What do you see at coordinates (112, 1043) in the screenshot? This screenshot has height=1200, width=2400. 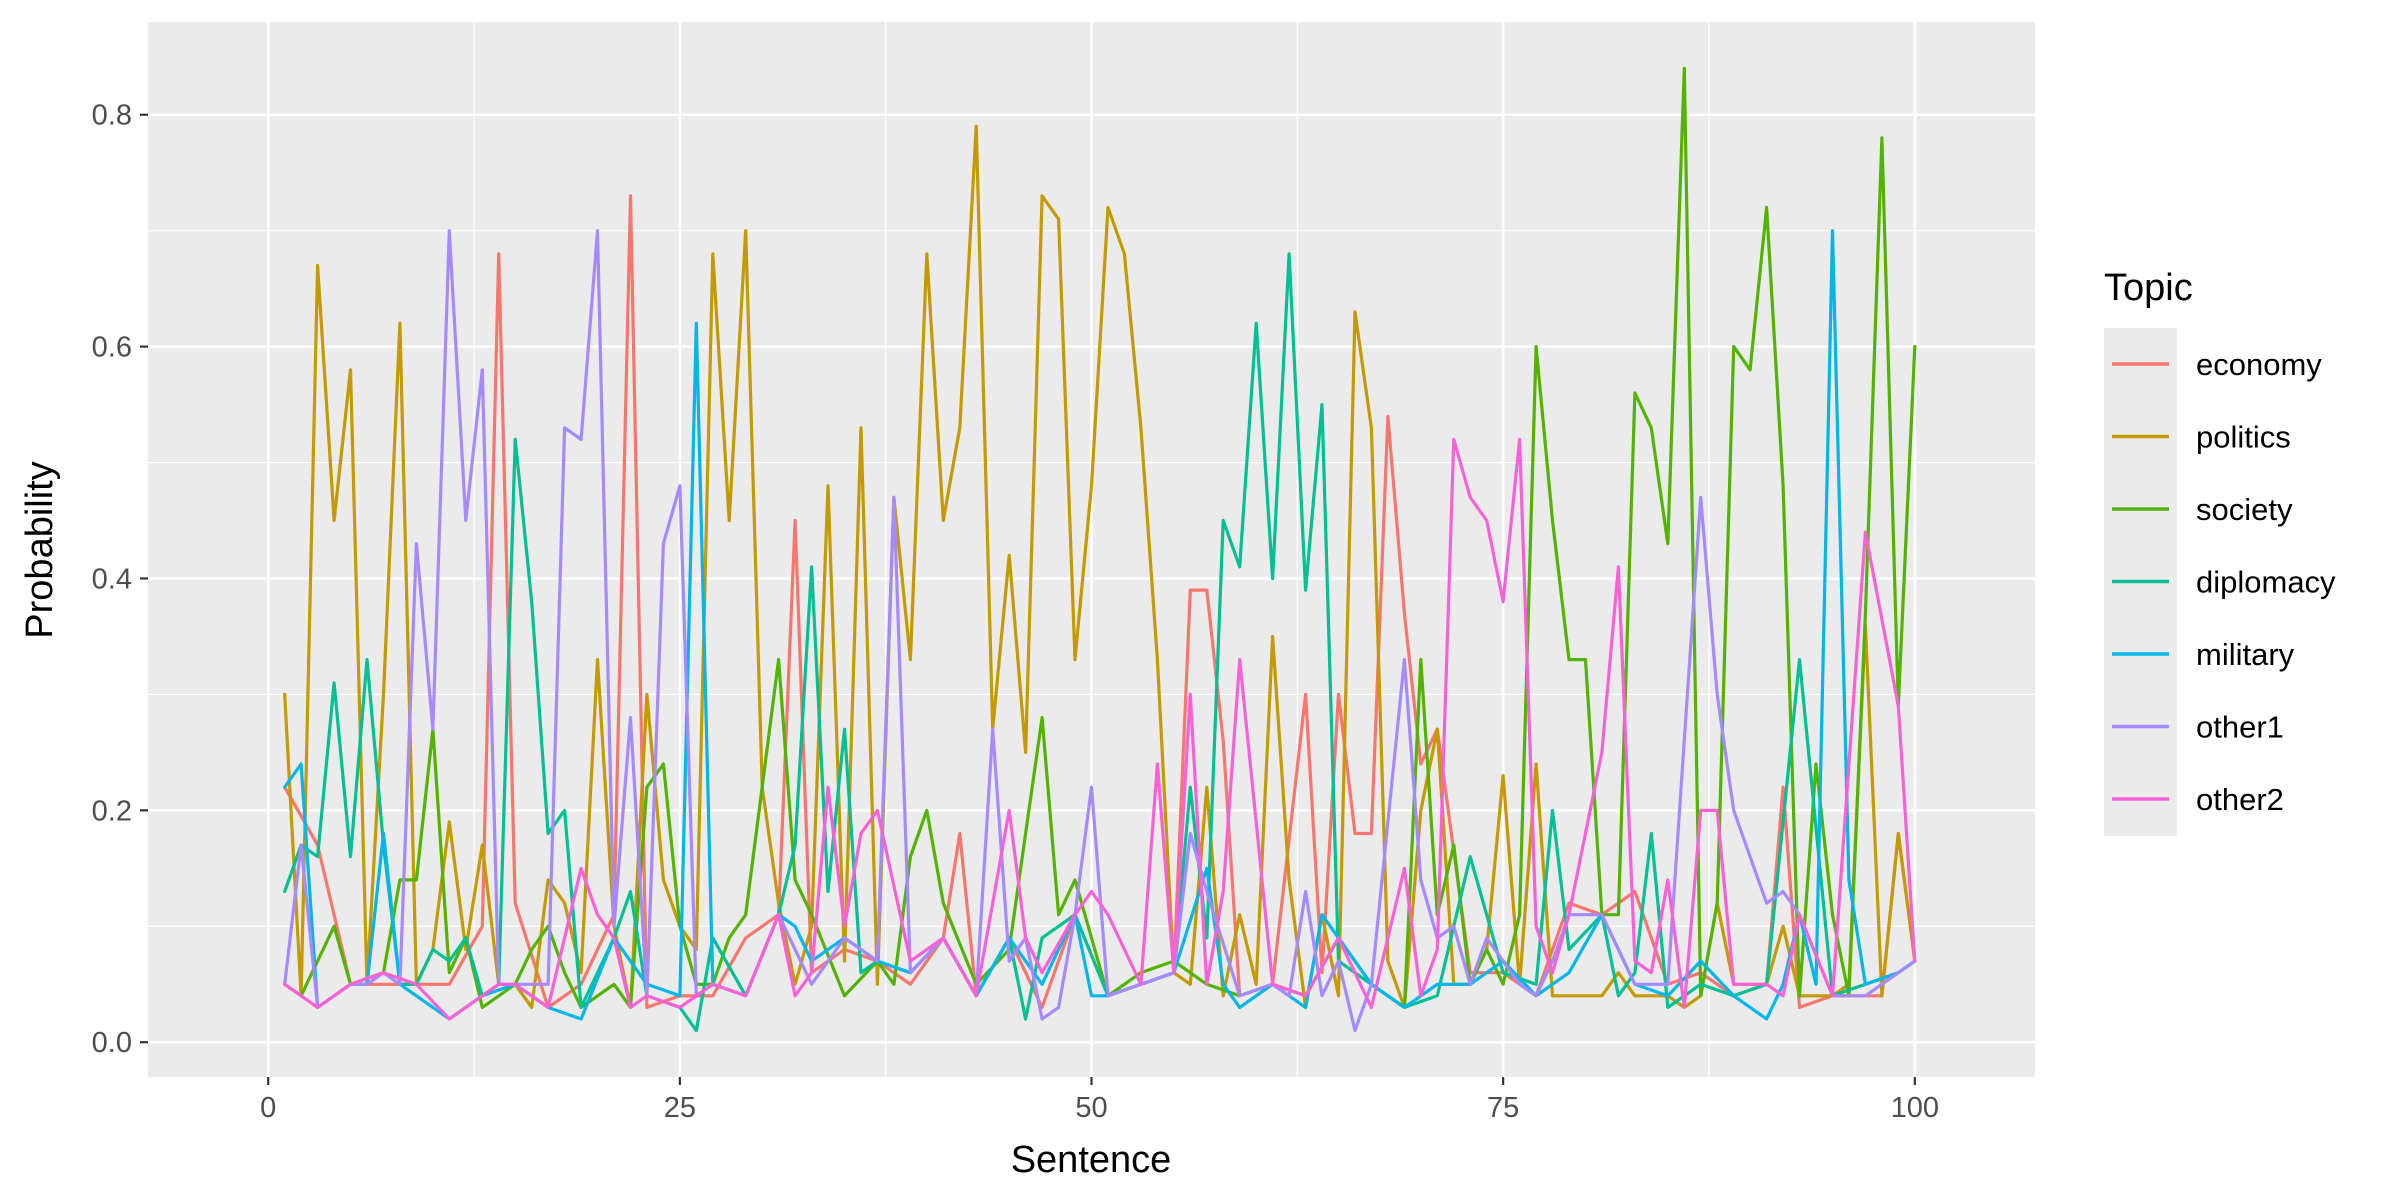 I see `y-tick-label: 0.0` at bounding box center [112, 1043].